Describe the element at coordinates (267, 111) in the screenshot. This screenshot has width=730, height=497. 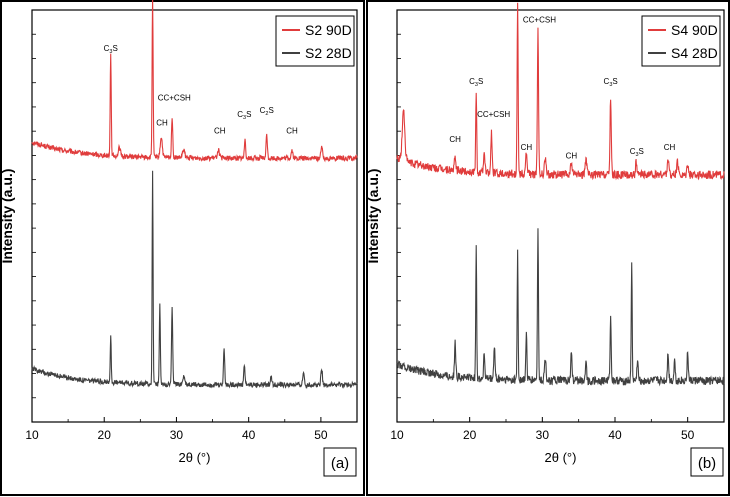
I see `peak-annotation: C2S` at that location.